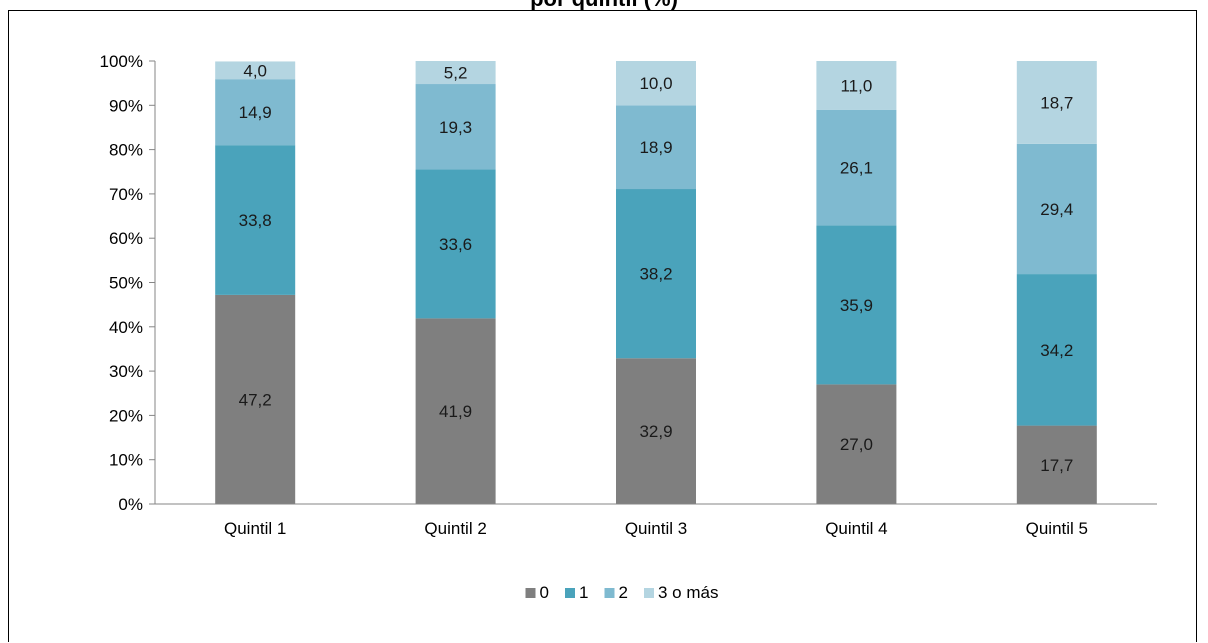 Image resolution: width=1208 pixels, height=643 pixels. Describe the element at coordinates (856, 528) in the screenshot. I see `x-tick-label: Quintil 4` at that location.